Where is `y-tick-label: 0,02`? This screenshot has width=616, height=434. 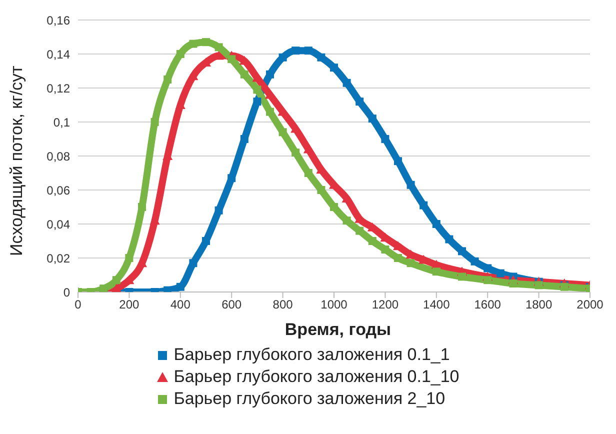
y-tick-label: 0,02 is located at coordinates (58, 258).